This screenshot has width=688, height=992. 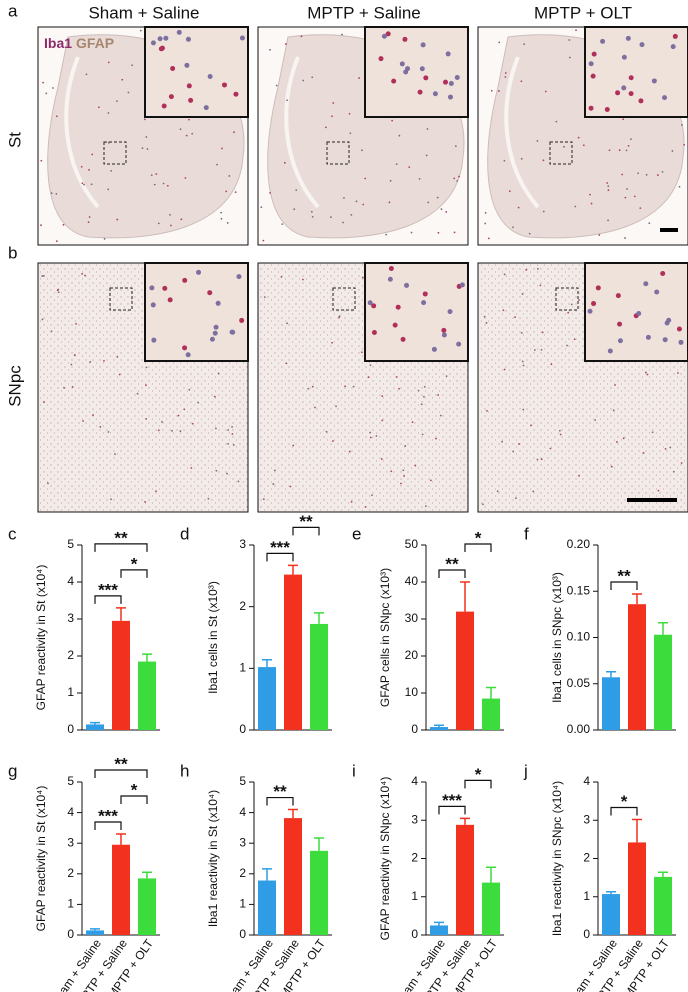 What do you see at coordinates (412, 692) in the screenshot?
I see `y-tick-label: 10` at bounding box center [412, 692].